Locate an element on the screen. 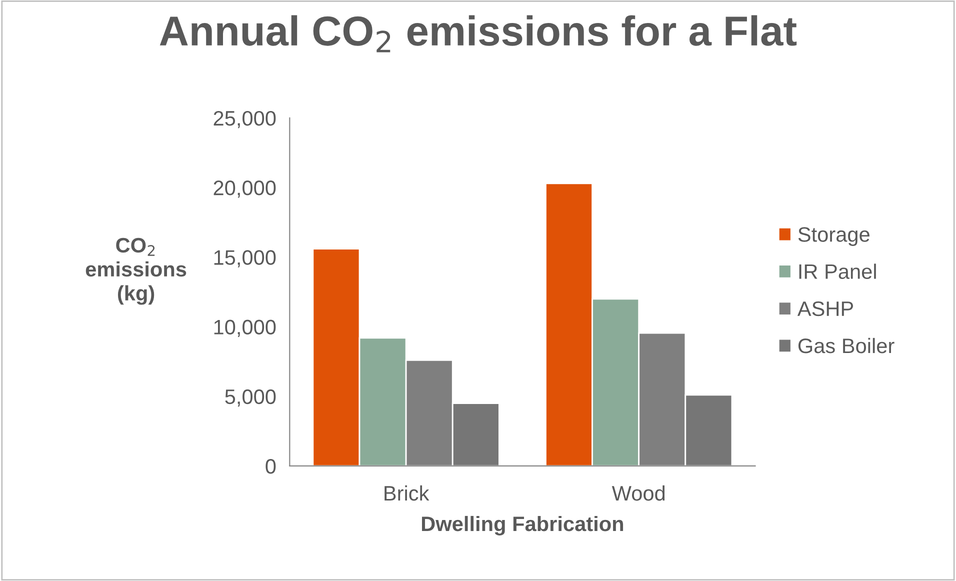 Image resolution: width=956 pixels, height=581 pixels. y-tick-label: 0 is located at coordinates (271, 466).